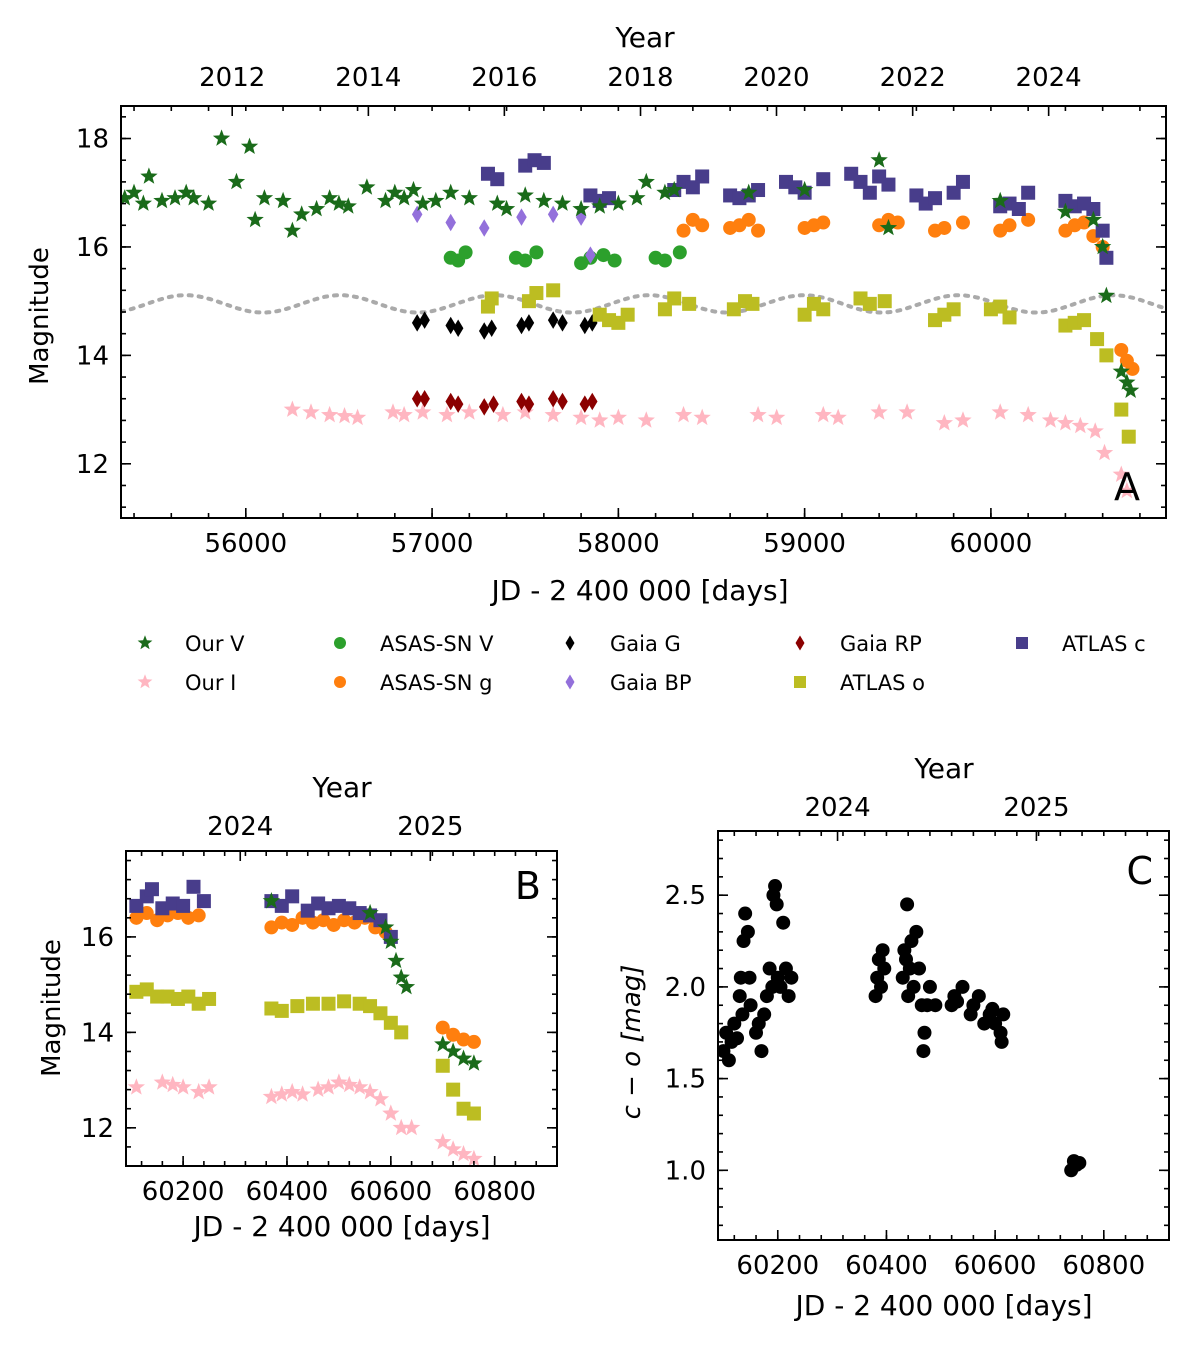 This screenshot has height=1351, width=1200. Describe the element at coordinates (432, 544) in the screenshot. I see `panel-a-x-tick-label: 57000` at that location.